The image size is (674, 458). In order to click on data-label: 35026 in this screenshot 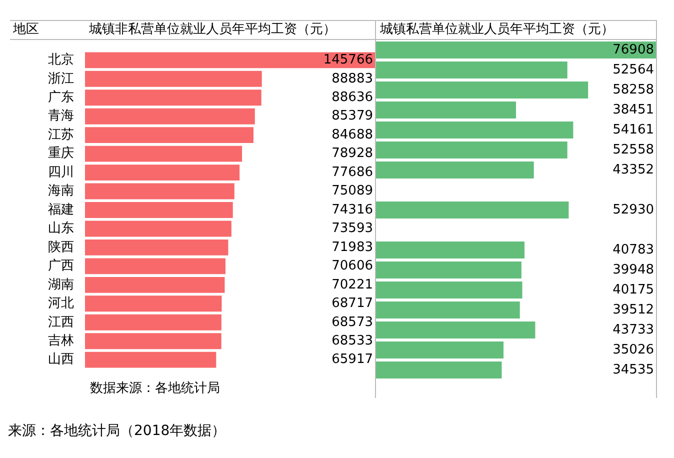, I will do `click(633, 350)`.